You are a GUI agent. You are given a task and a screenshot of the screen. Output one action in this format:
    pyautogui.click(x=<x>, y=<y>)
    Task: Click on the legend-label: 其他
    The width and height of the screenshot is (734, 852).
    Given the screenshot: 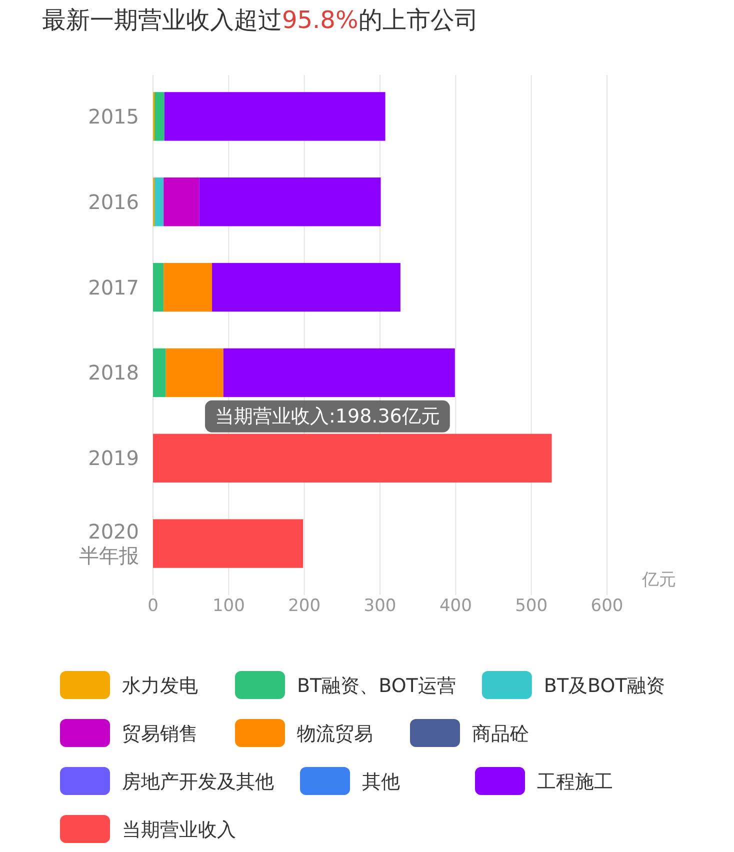 What is the action you would take?
    pyautogui.click(x=381, y=782)
    